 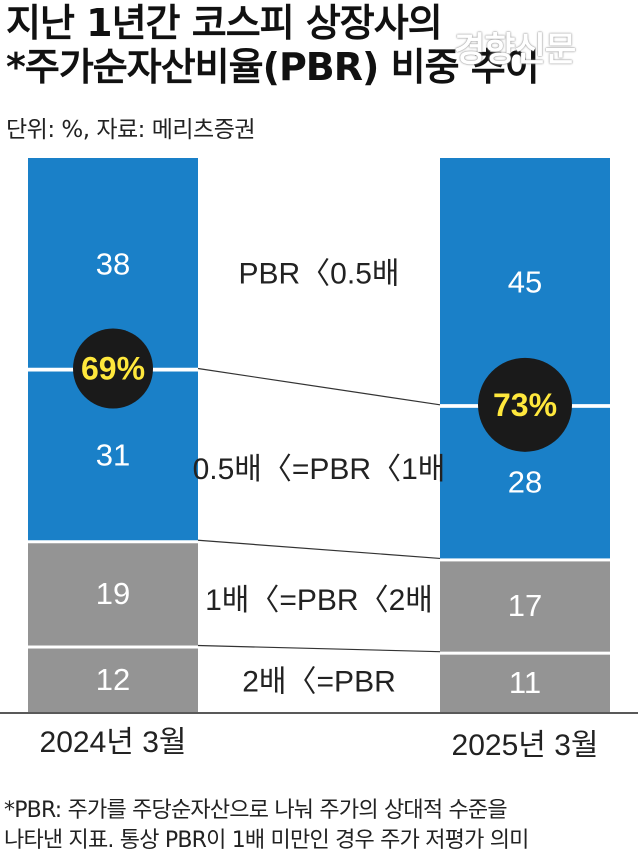 What do you see at coordinates (256, 810) in the screenshot?
I see `footnote-line1: *PBR: 주가를 주당순자산으로 나눠 주가의 상대적 수준을` at bounding box center [256, 810].